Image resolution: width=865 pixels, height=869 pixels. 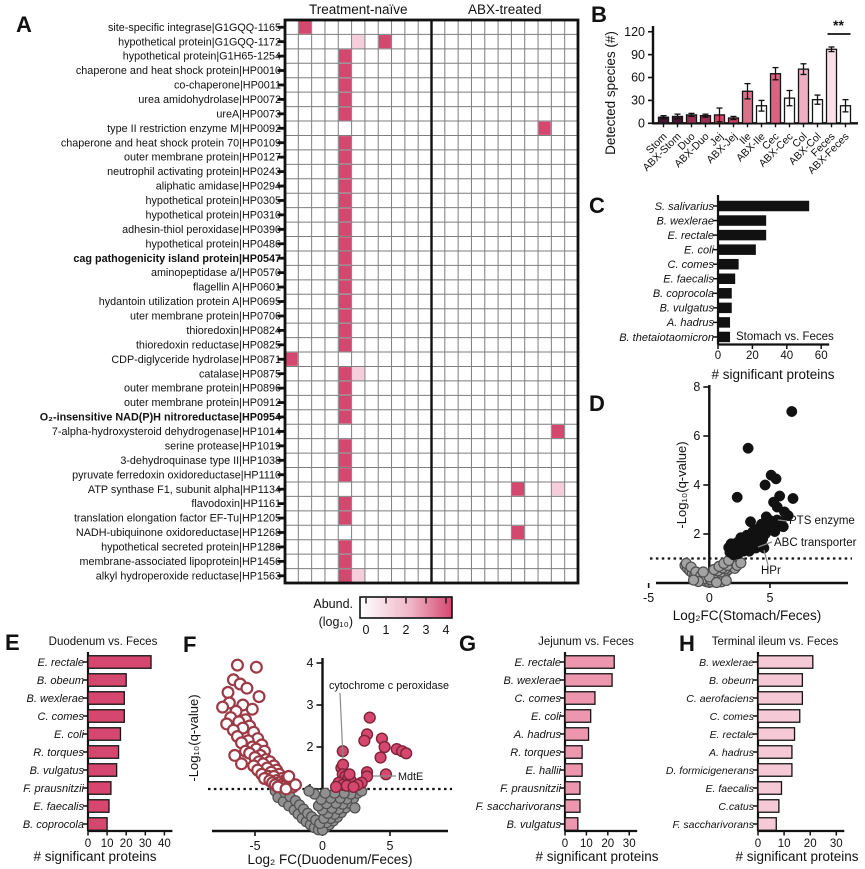 I want to click on heatmap-row-label: neutrophil activating protein|HP0243, so click(x=194, y=172).